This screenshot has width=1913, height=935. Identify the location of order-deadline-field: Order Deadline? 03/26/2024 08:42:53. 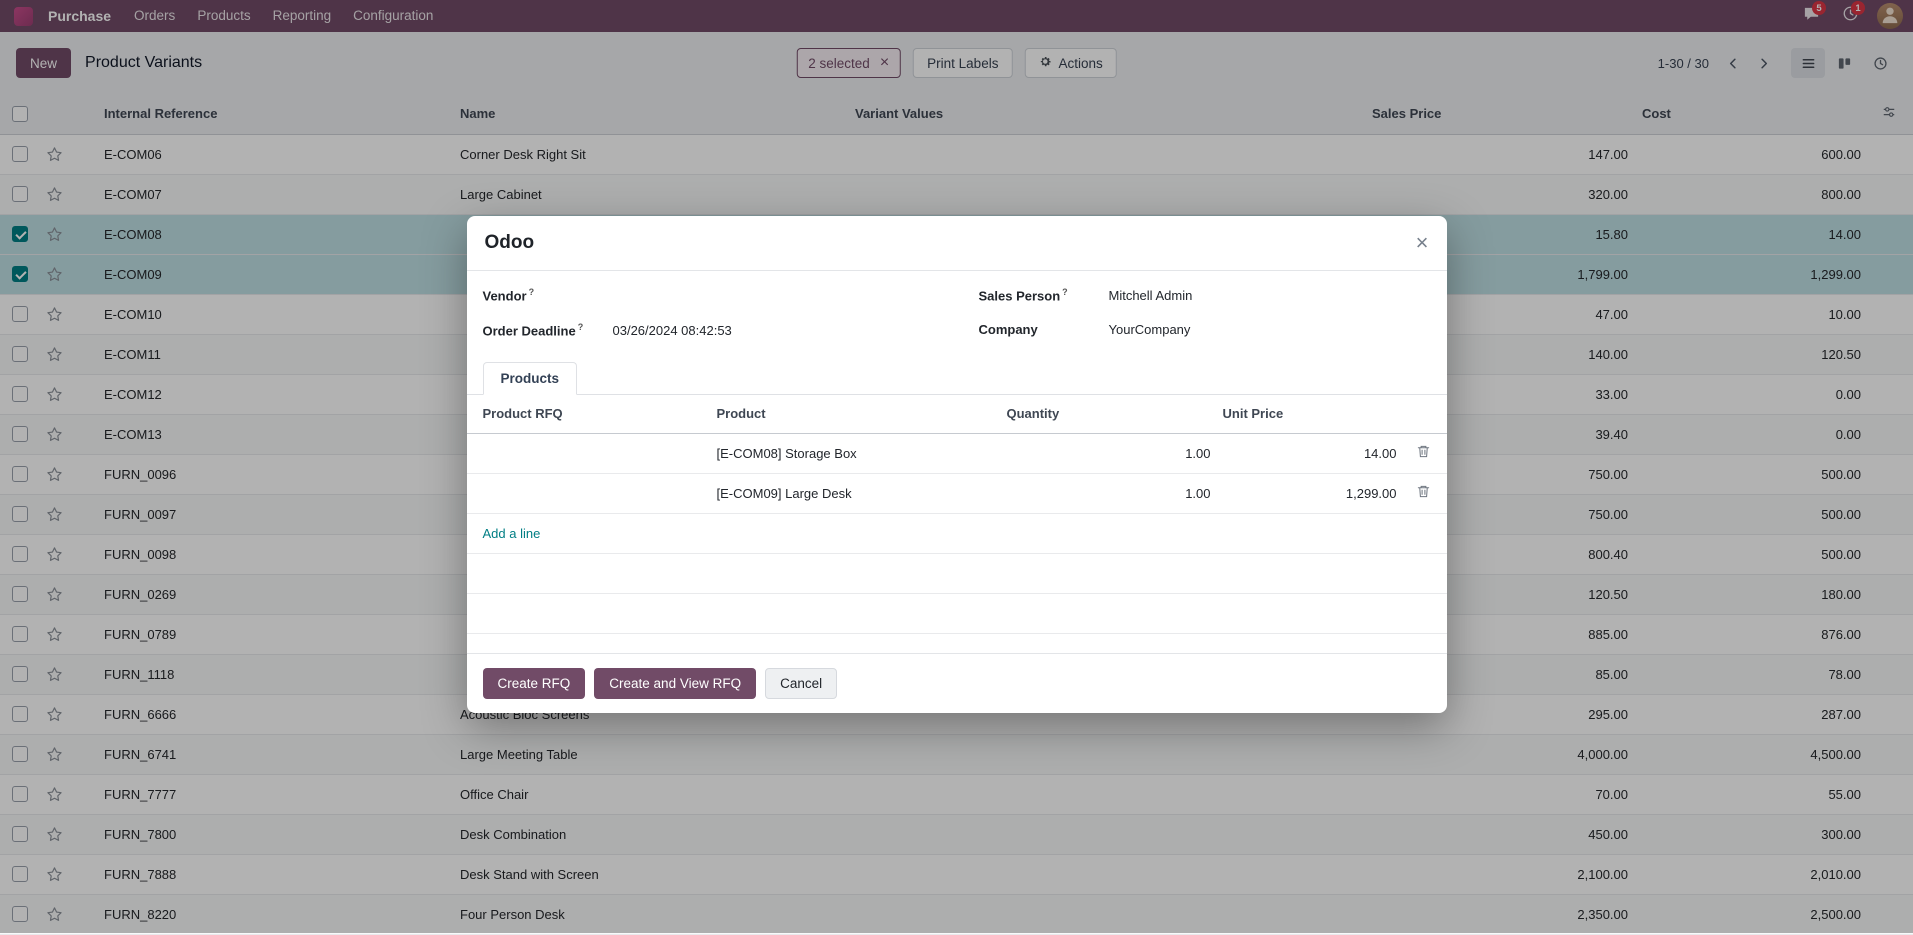
(709, 332).